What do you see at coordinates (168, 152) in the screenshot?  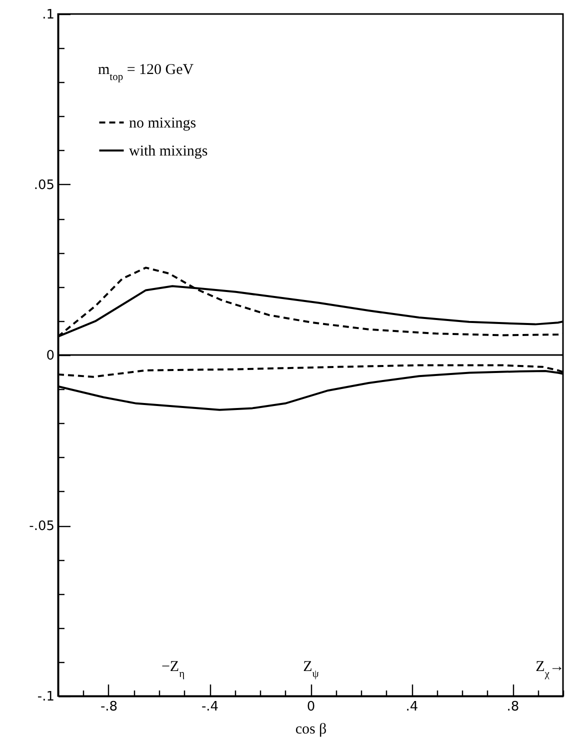 I see `legend-label: with mixings` at bounding box center [168, 152].